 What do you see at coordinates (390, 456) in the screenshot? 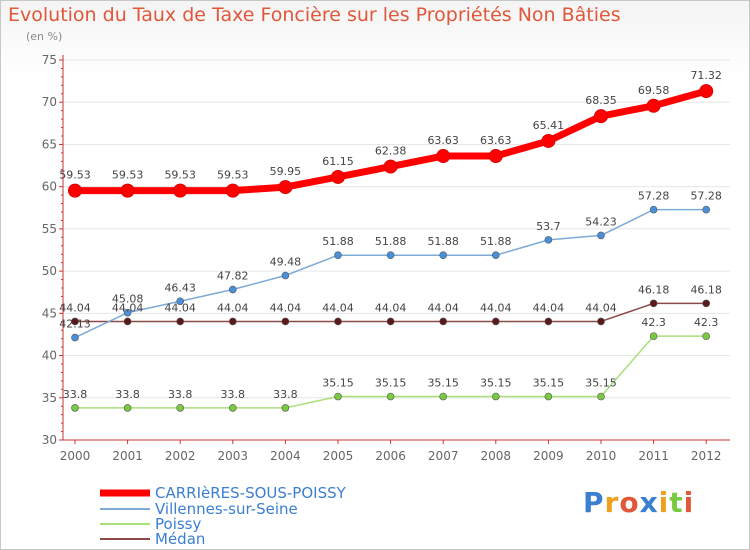
I see `x-tick-label: 2006` at bounding box center [390, 456].